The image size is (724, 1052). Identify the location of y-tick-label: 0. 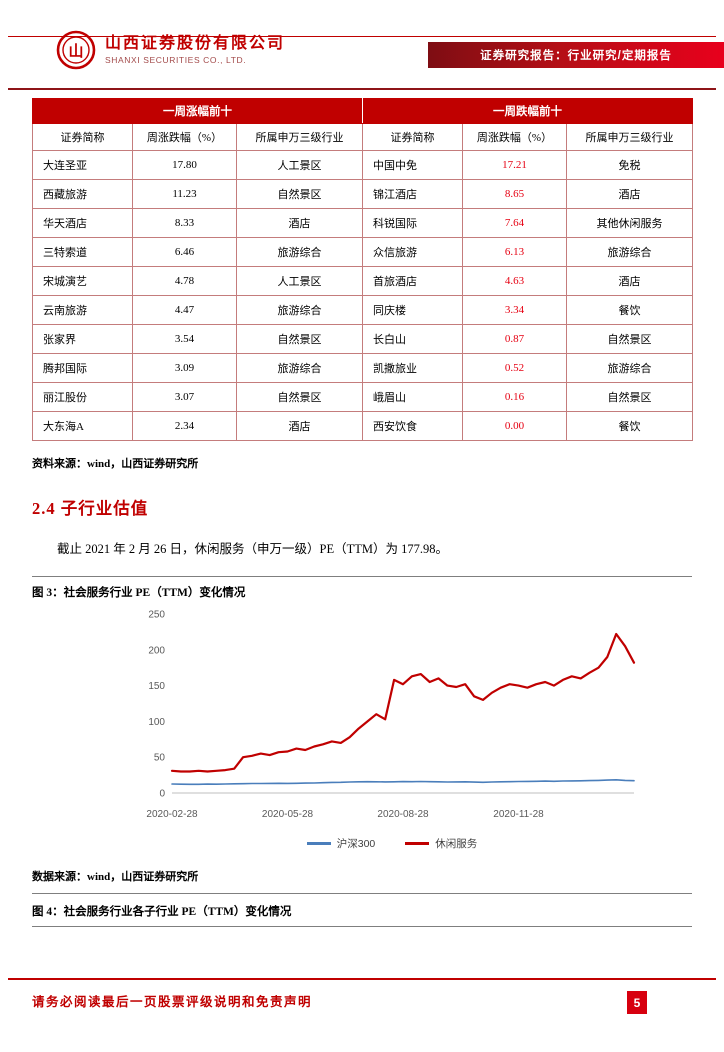
(162, 794).